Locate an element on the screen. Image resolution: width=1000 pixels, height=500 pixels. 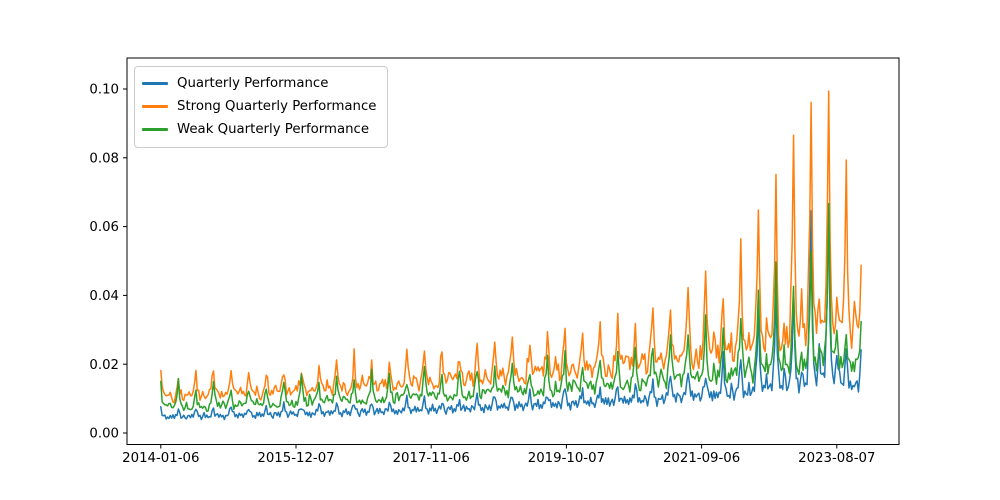
y-tick-label: 0.00 is located at coordinates (104, 434).